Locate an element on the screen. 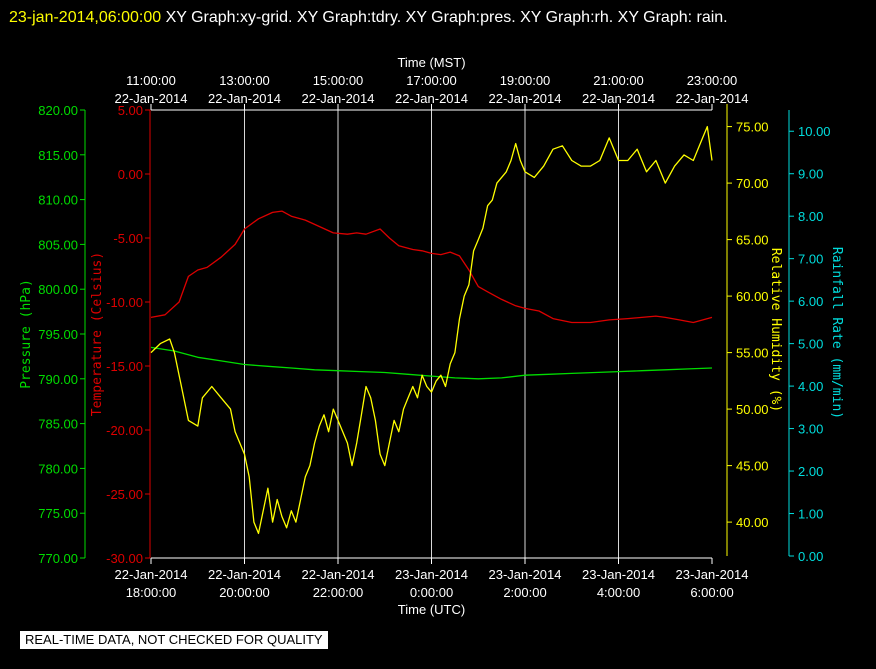  temperature-axis-label: Temperature (Celsius) is located at coordinates (97, 334).